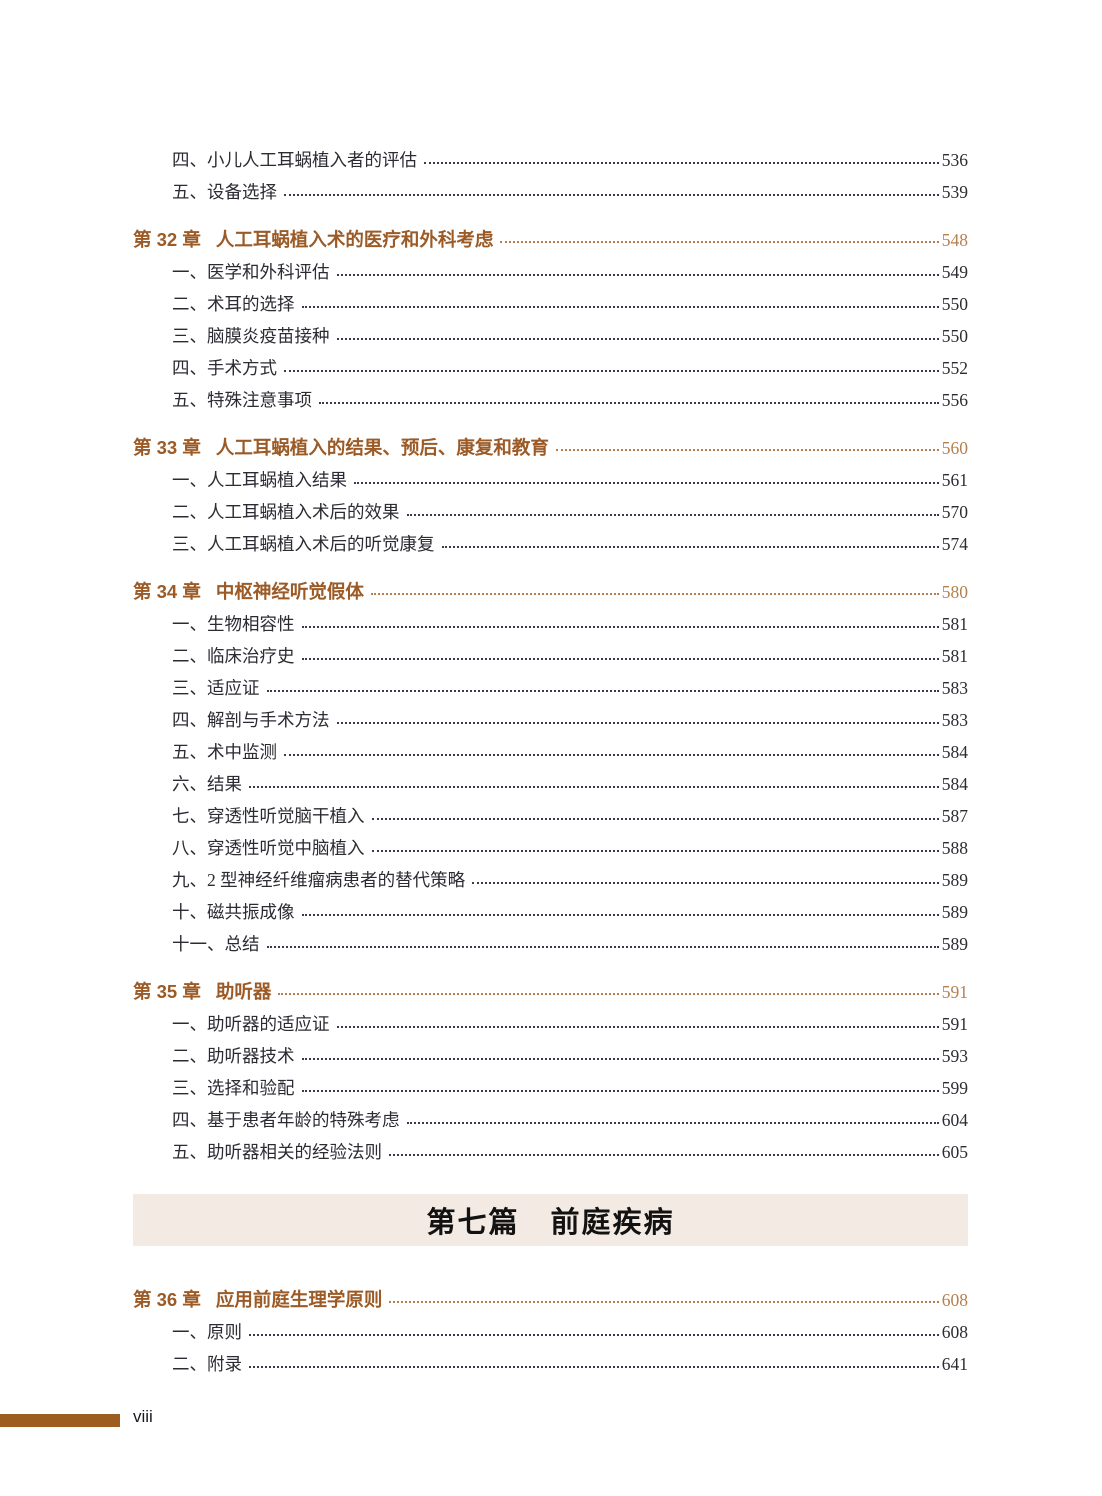  I want to click on toc-item-label: 三、脑膜炎疫苗接种, so click(251, 335).